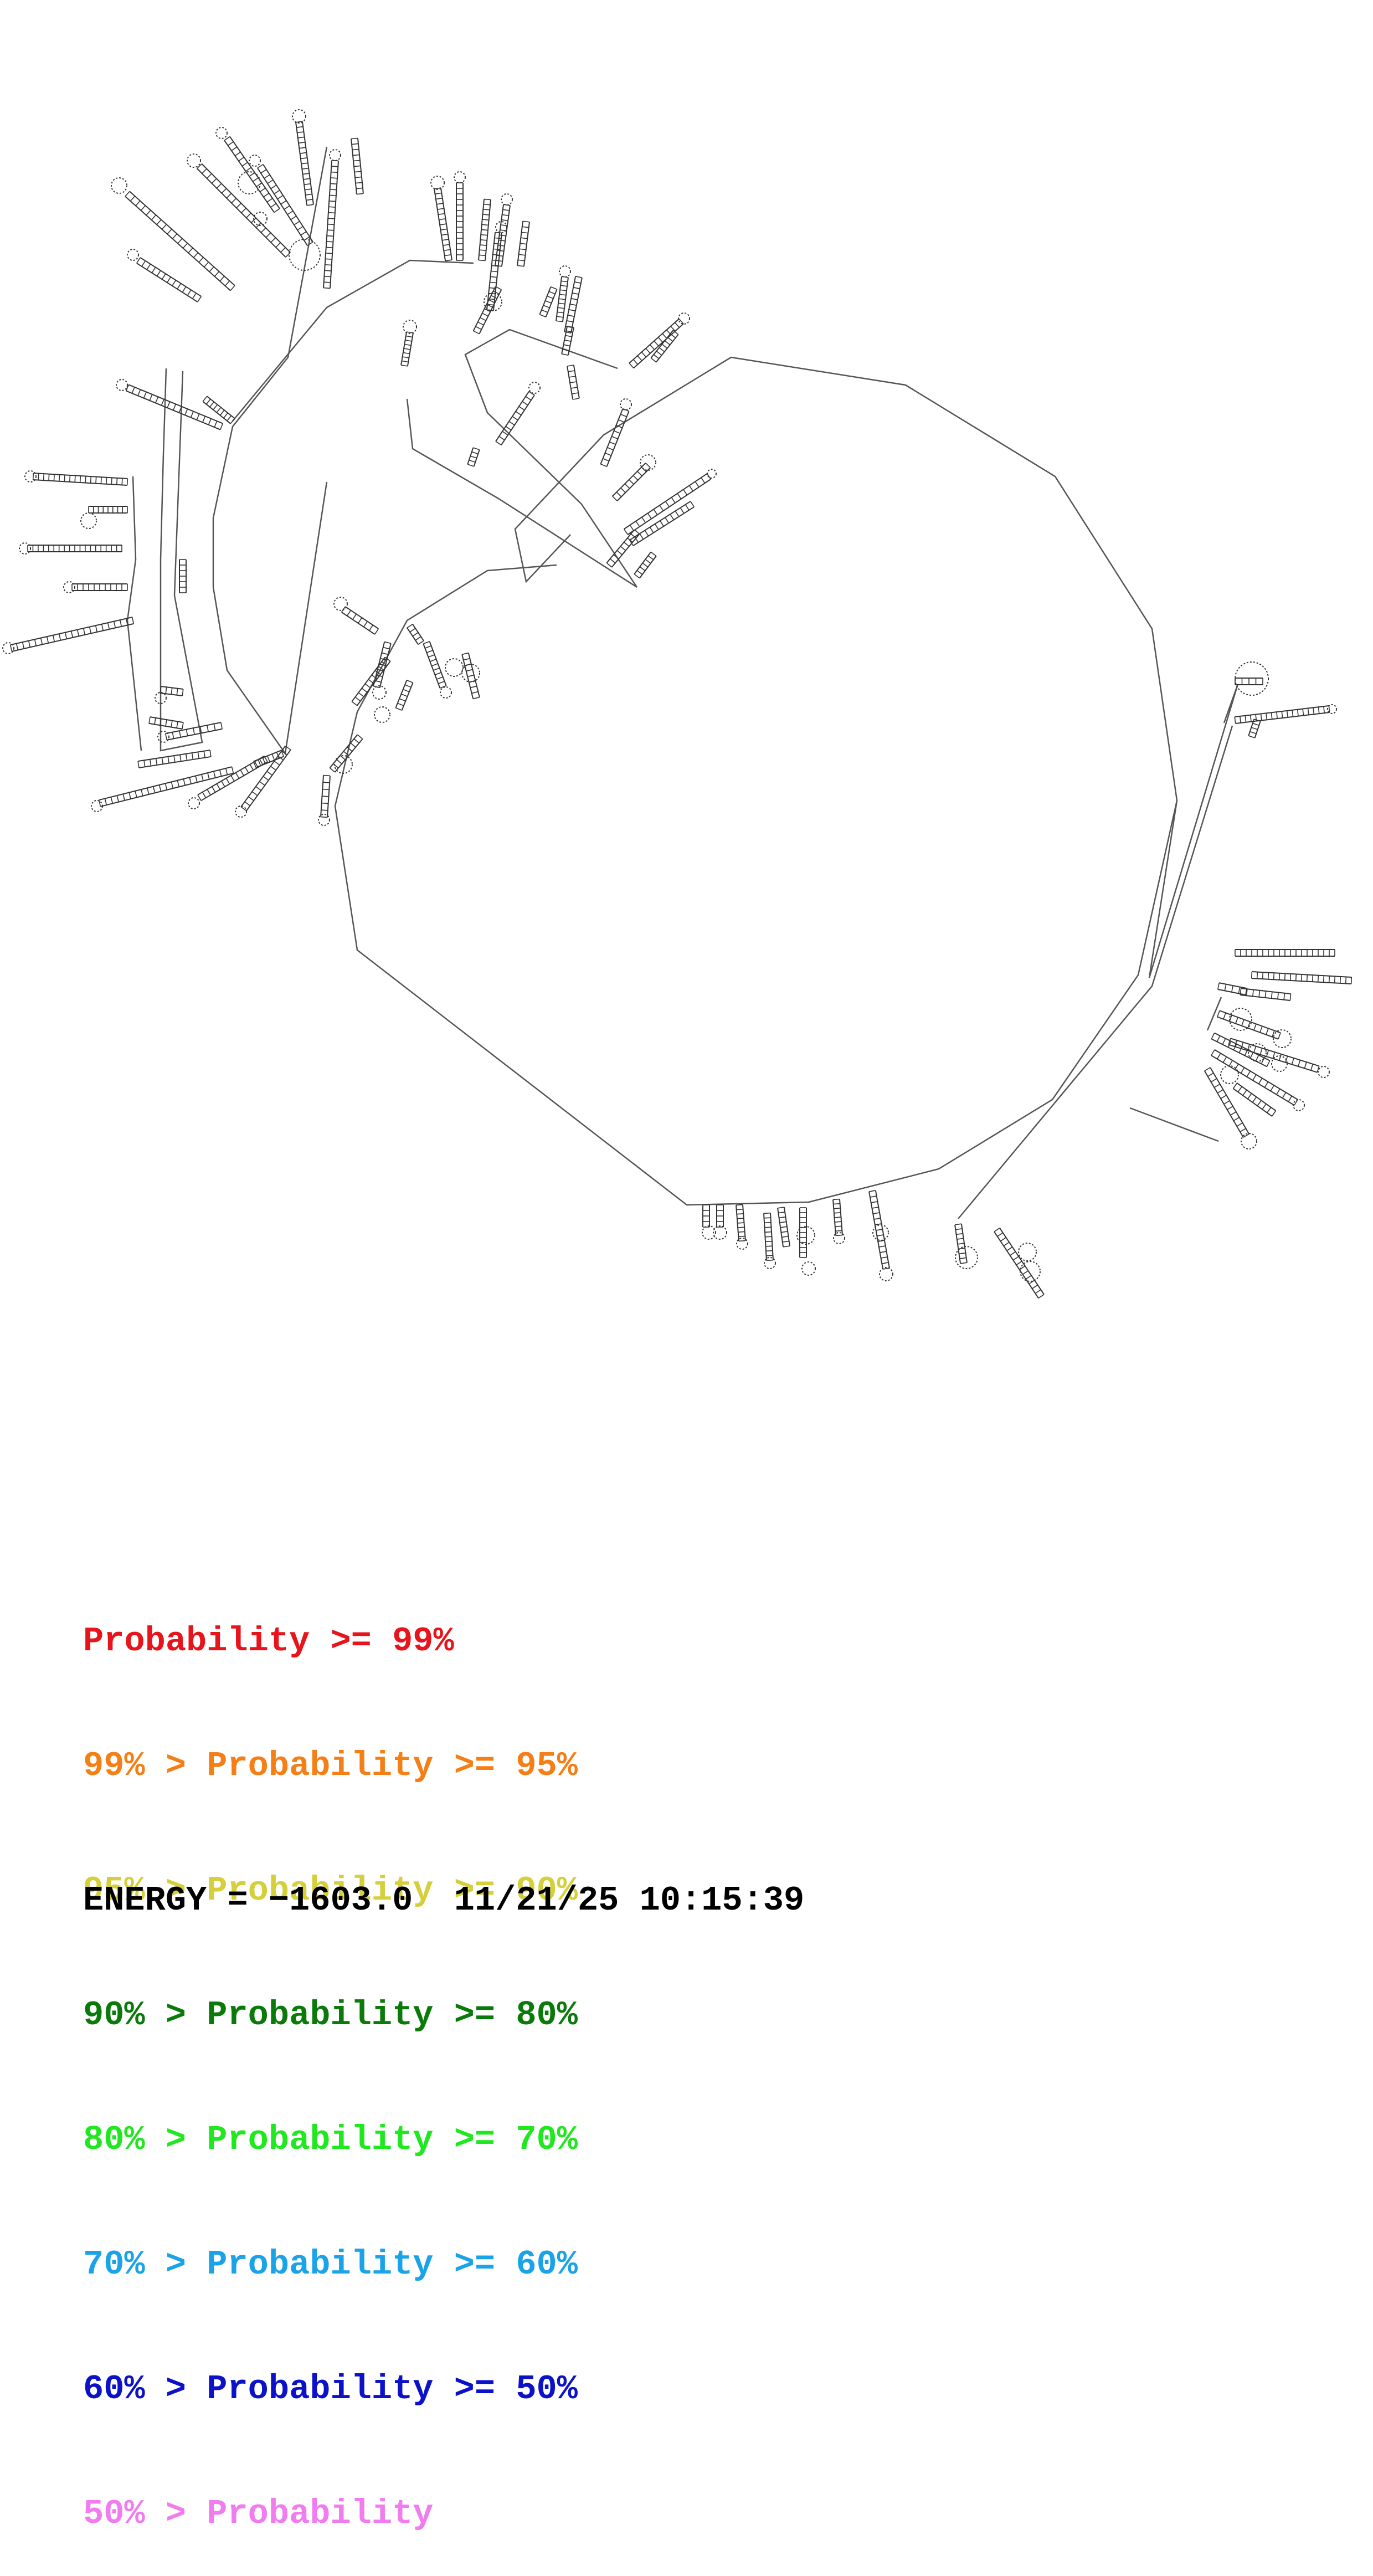 This screenshot has height=2576, width=1373. Describe the element at coordinates (145, 1890) in the screenshot. I see `legend-prefix: 95% >` at that location.